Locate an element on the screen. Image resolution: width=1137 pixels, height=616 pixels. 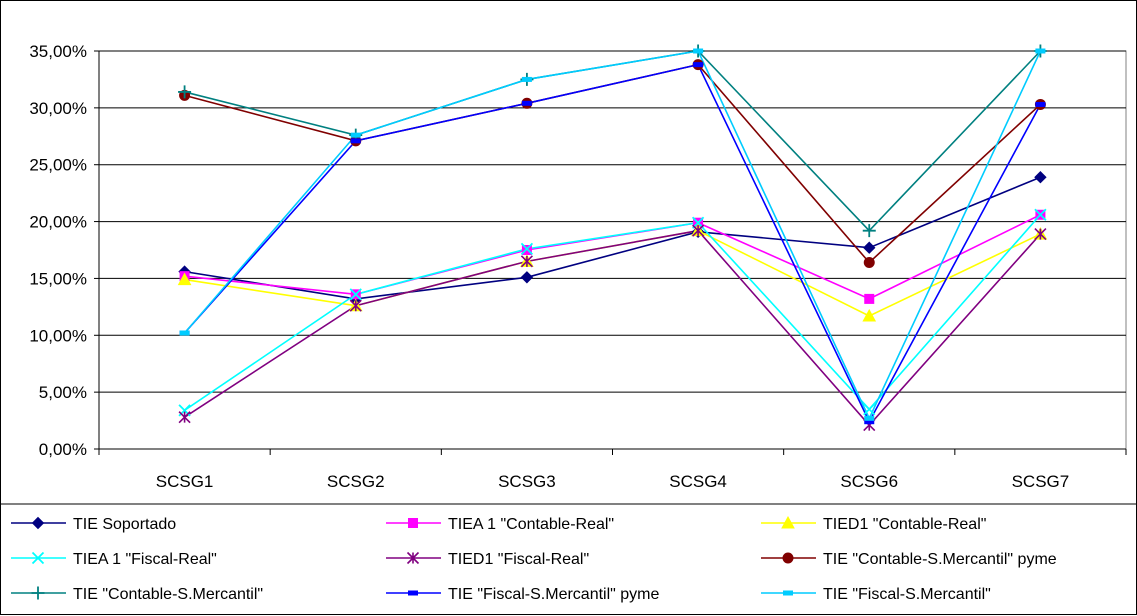
legend-item: TIE "Contable-S.Mercantil" is located at coordinates (137, 594).